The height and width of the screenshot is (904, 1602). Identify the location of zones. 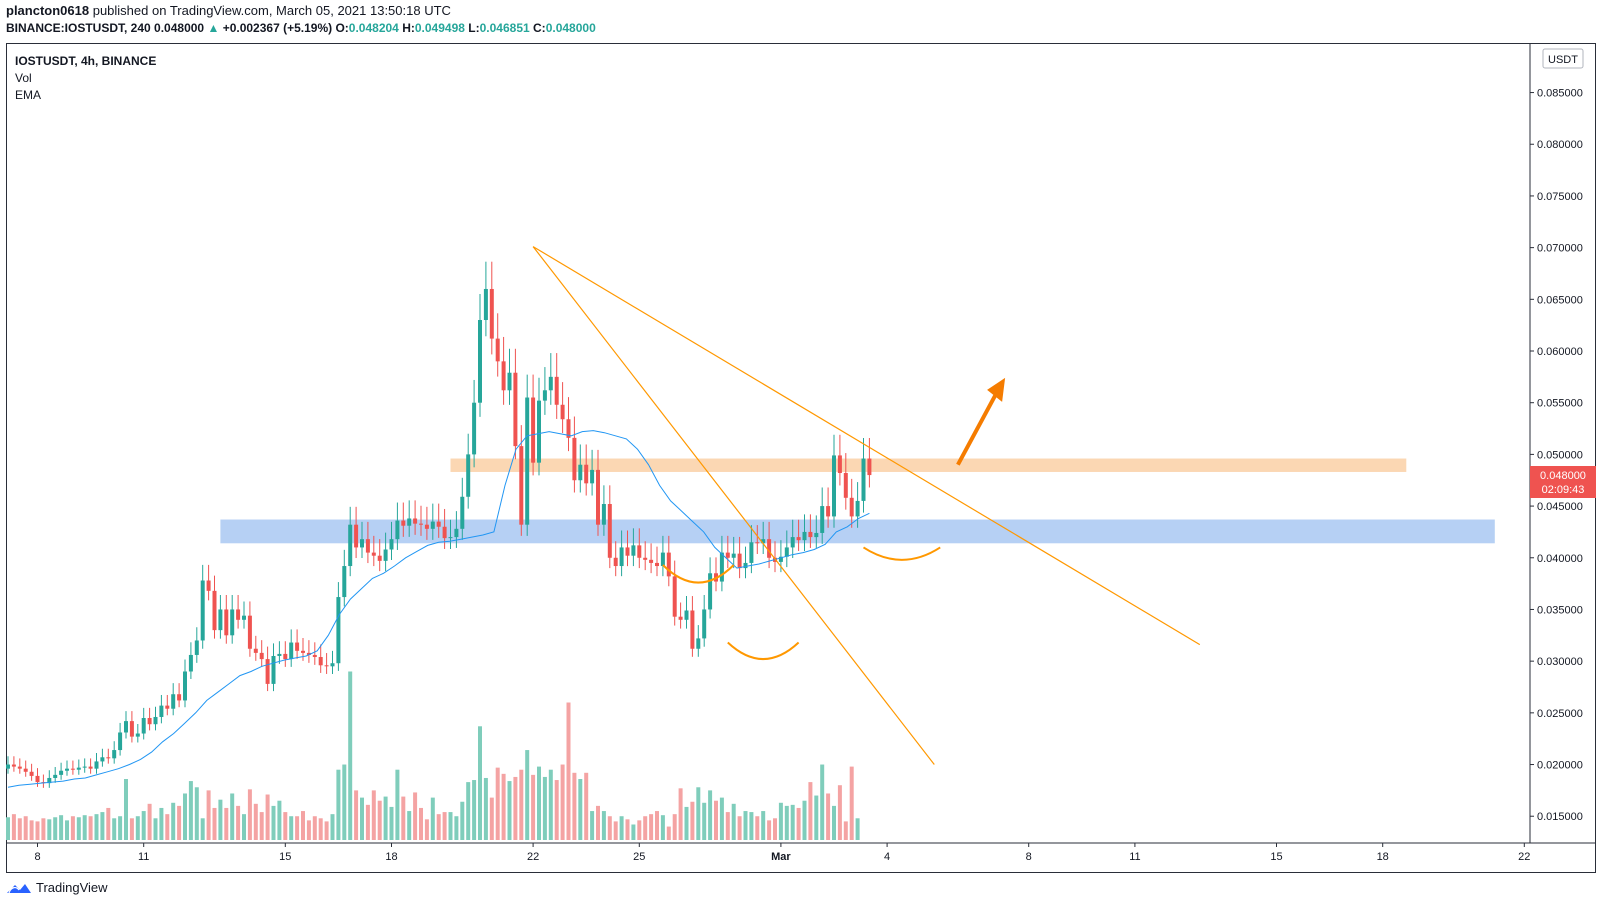
(857, 501).